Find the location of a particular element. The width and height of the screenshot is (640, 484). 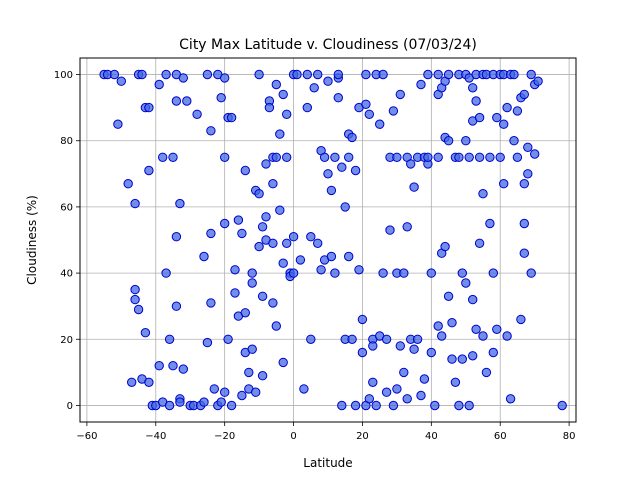

y-tick-label: 40 is located at coordinates (66, 274).